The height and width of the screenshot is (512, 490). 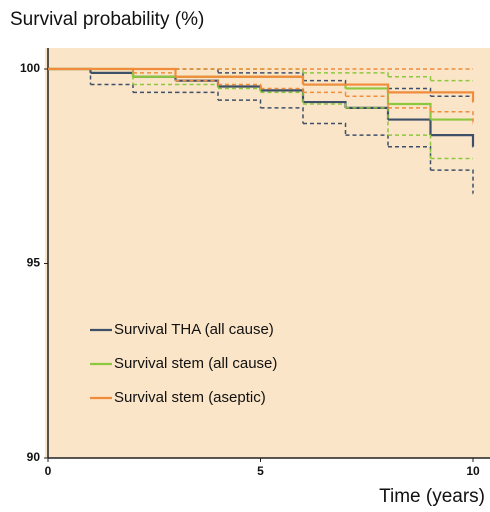 I want to click on y-tick-label: 90, so click(x=34, y=457).